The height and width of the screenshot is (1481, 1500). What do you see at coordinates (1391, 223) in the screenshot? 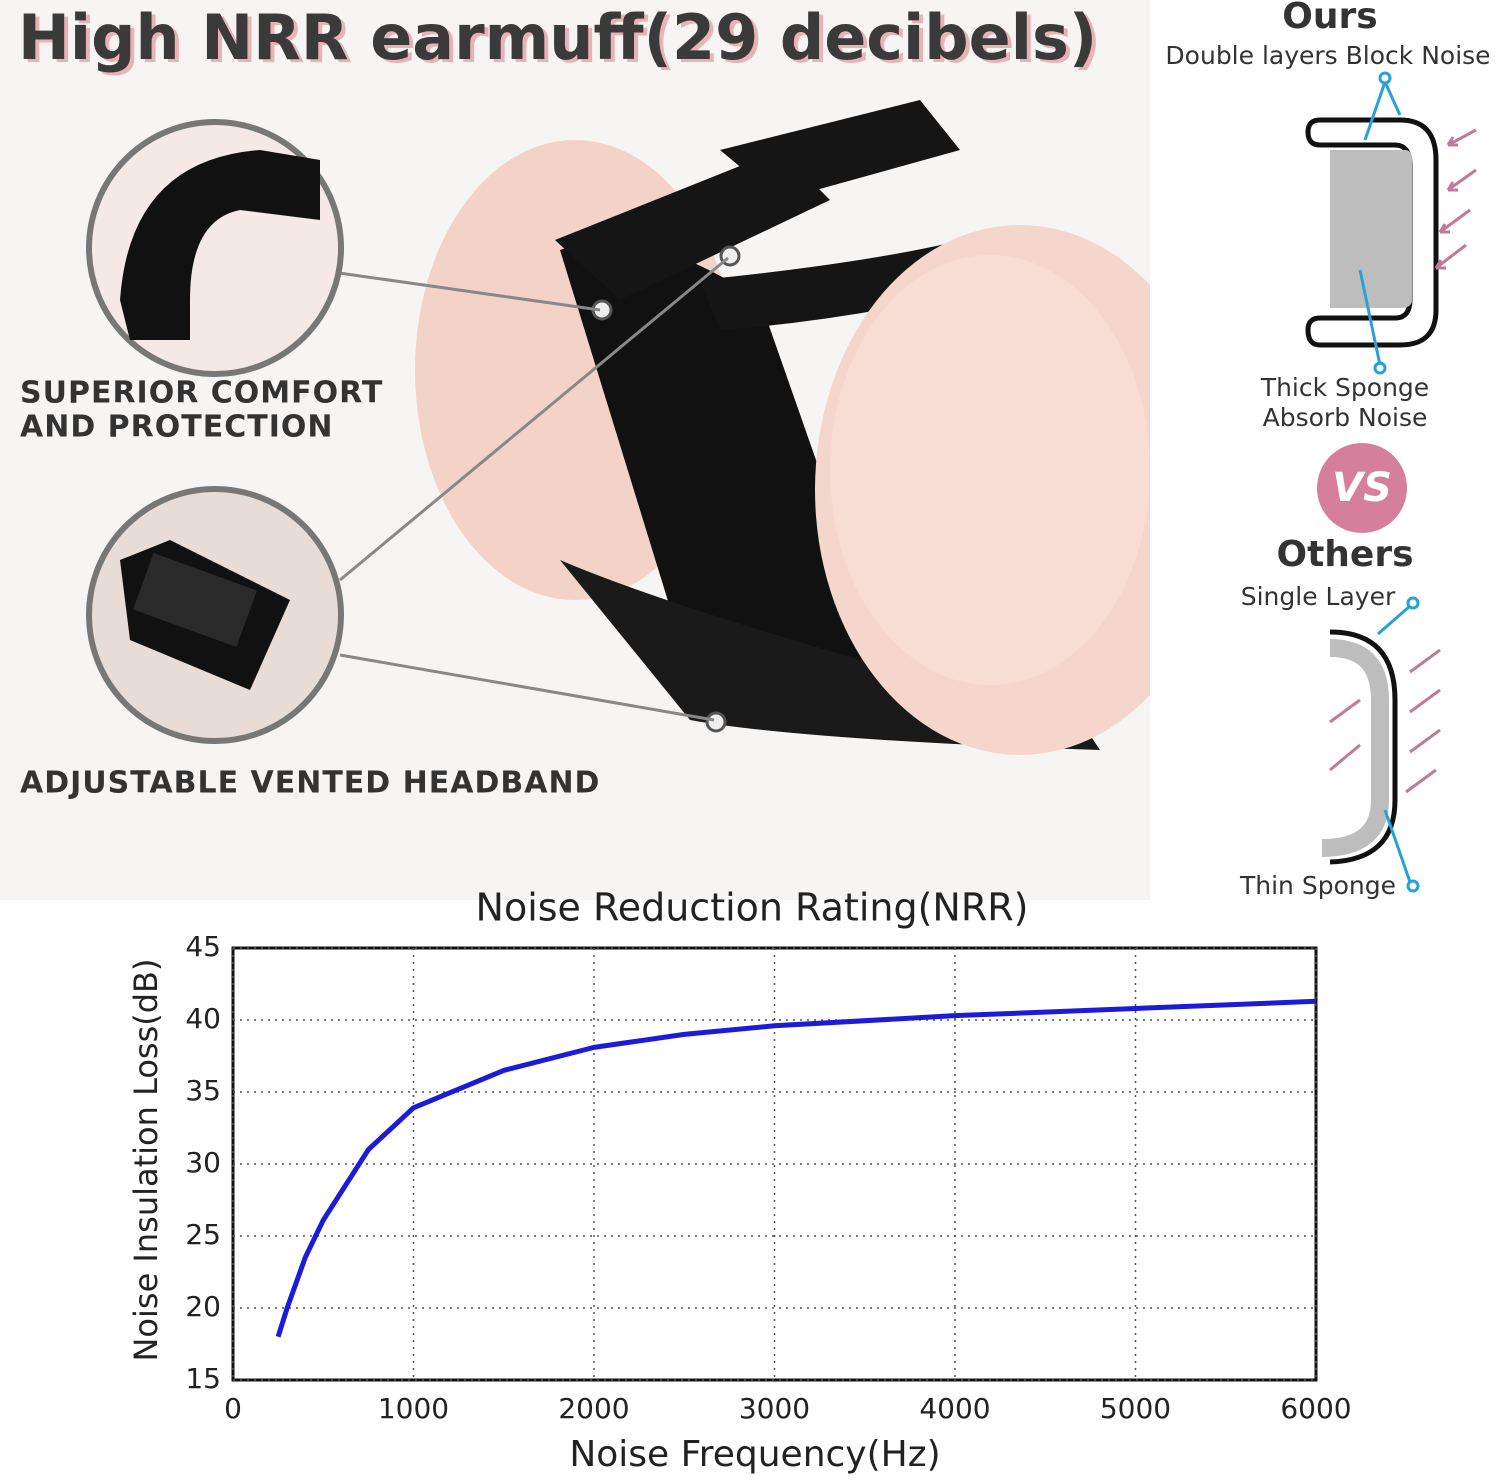
I see `double-layer-diagram` at bounding box center [1391, 223].